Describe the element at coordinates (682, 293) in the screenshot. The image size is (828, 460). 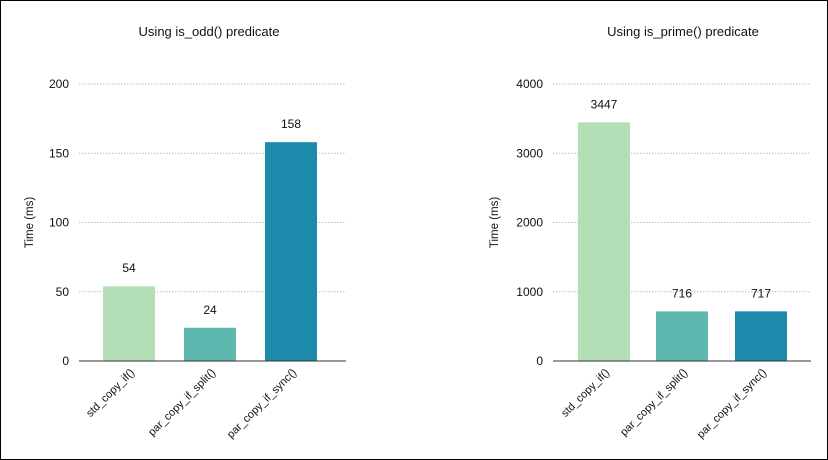
I see `data-label: 716` at that location.